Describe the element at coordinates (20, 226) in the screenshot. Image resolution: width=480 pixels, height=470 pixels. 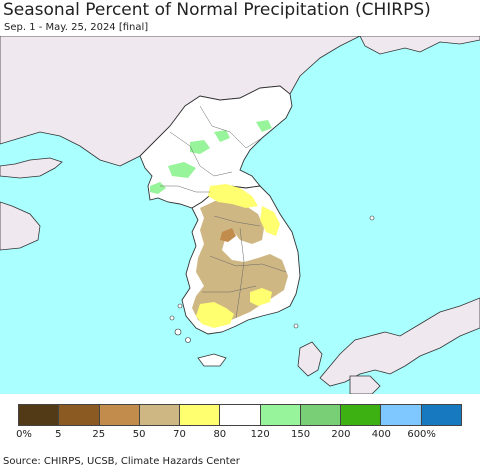
I see `china-land-lower` at that location.